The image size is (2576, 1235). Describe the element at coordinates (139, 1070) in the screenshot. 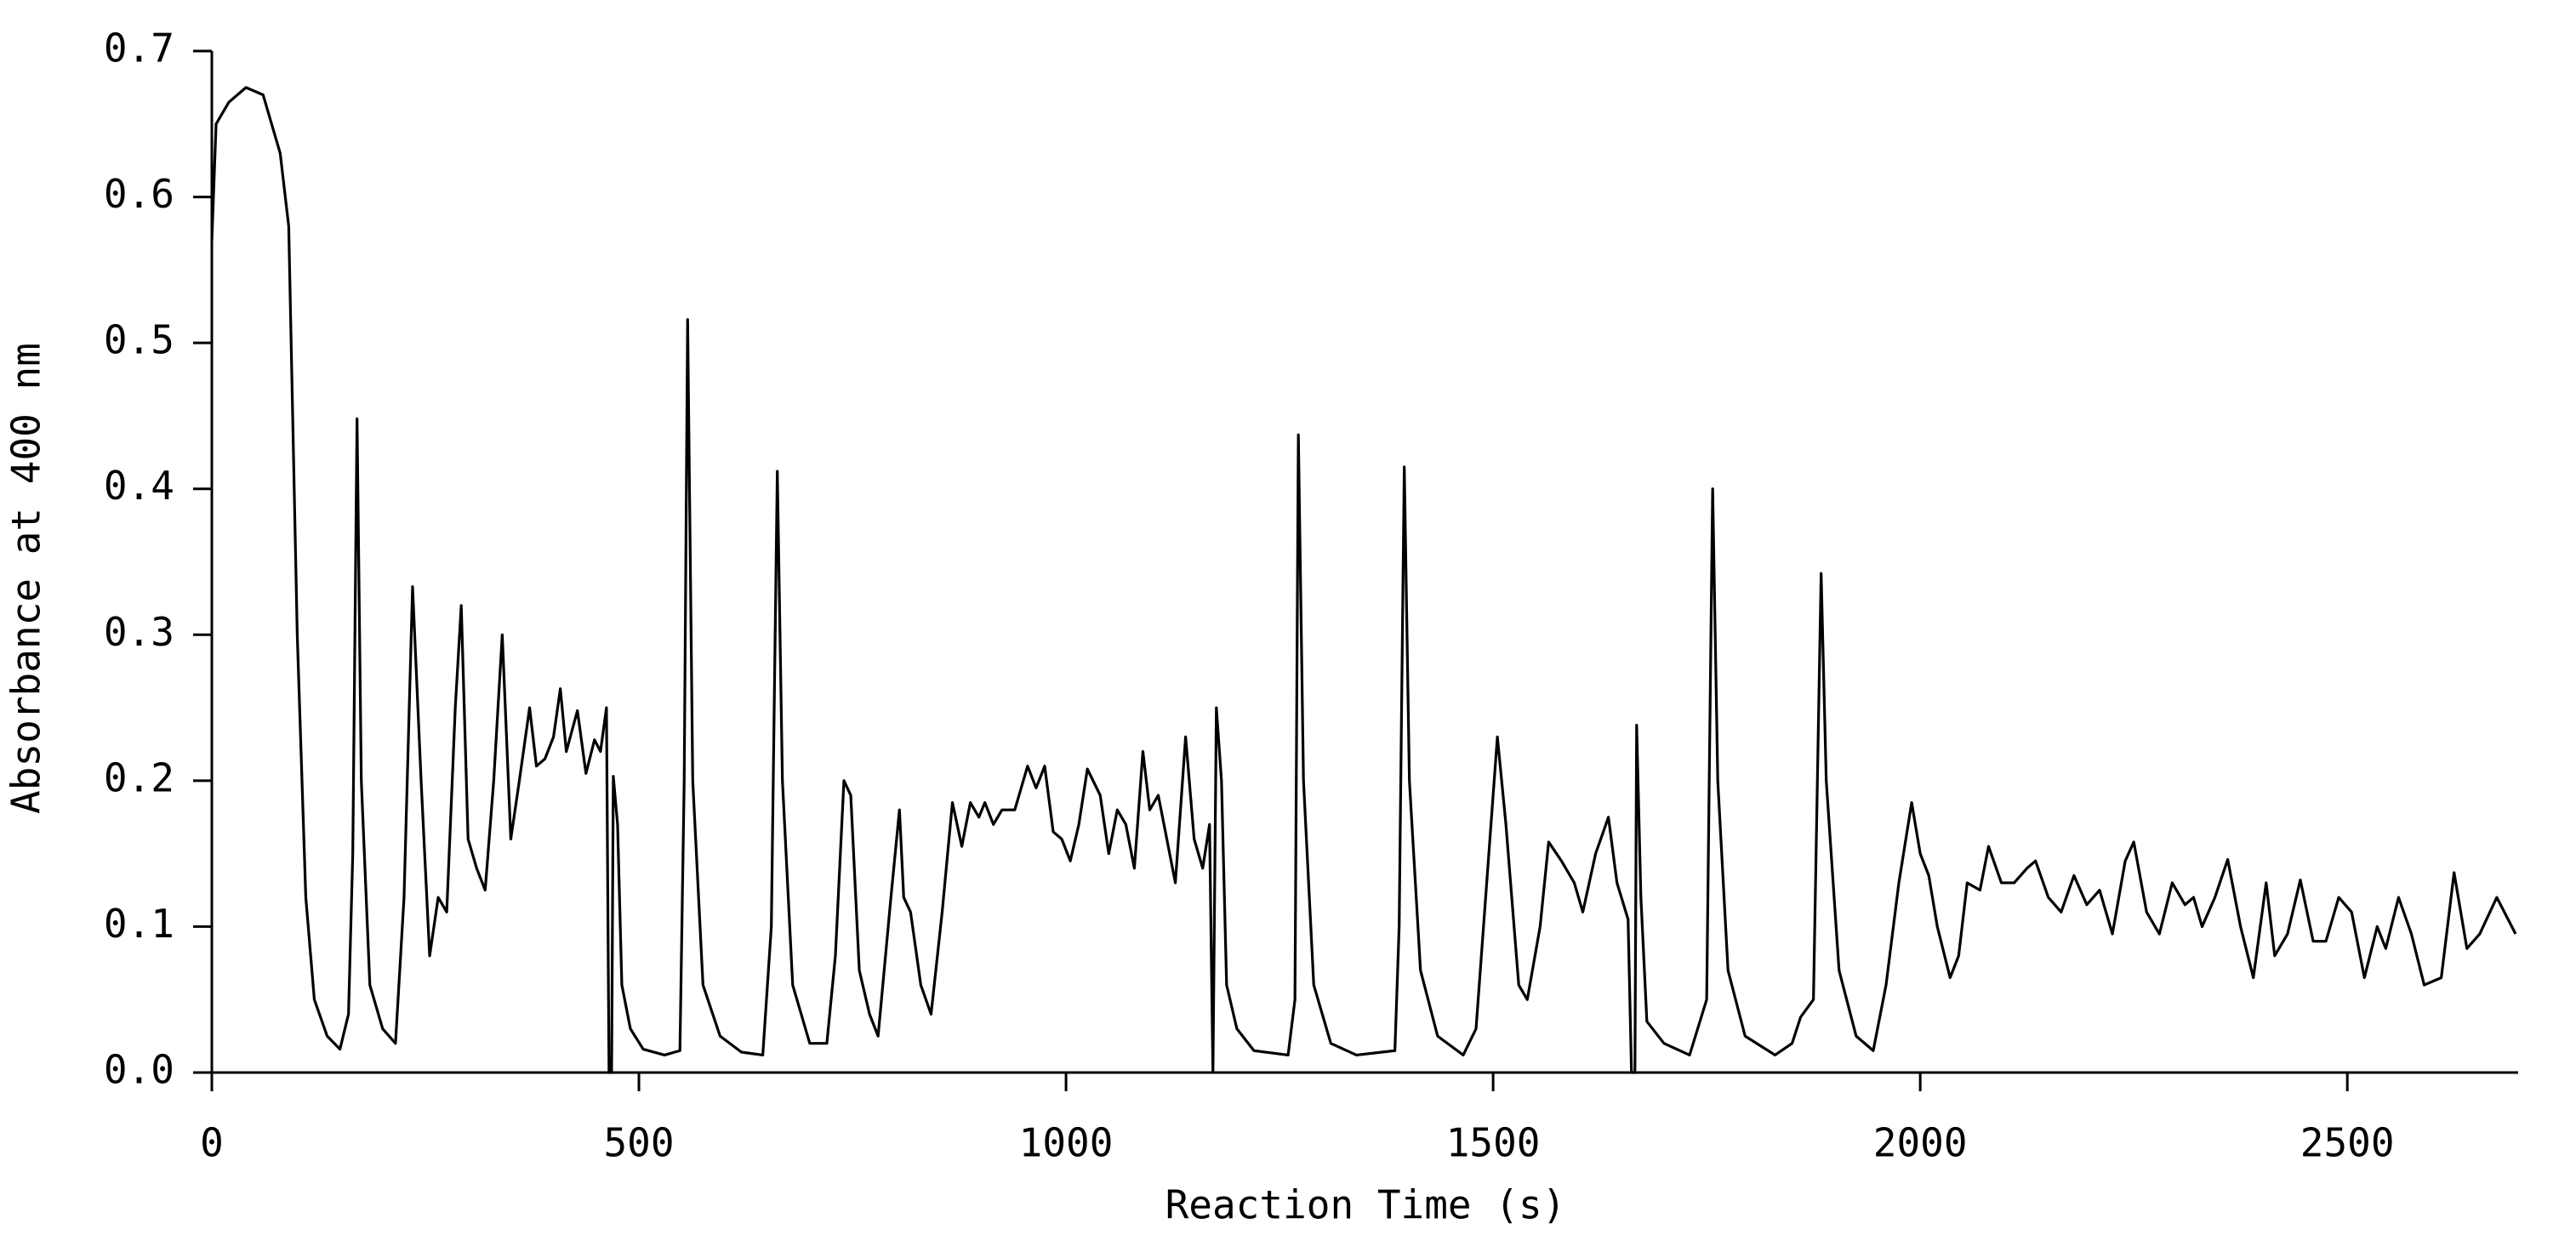

I see `y-tick-label: 0.0` at that location.